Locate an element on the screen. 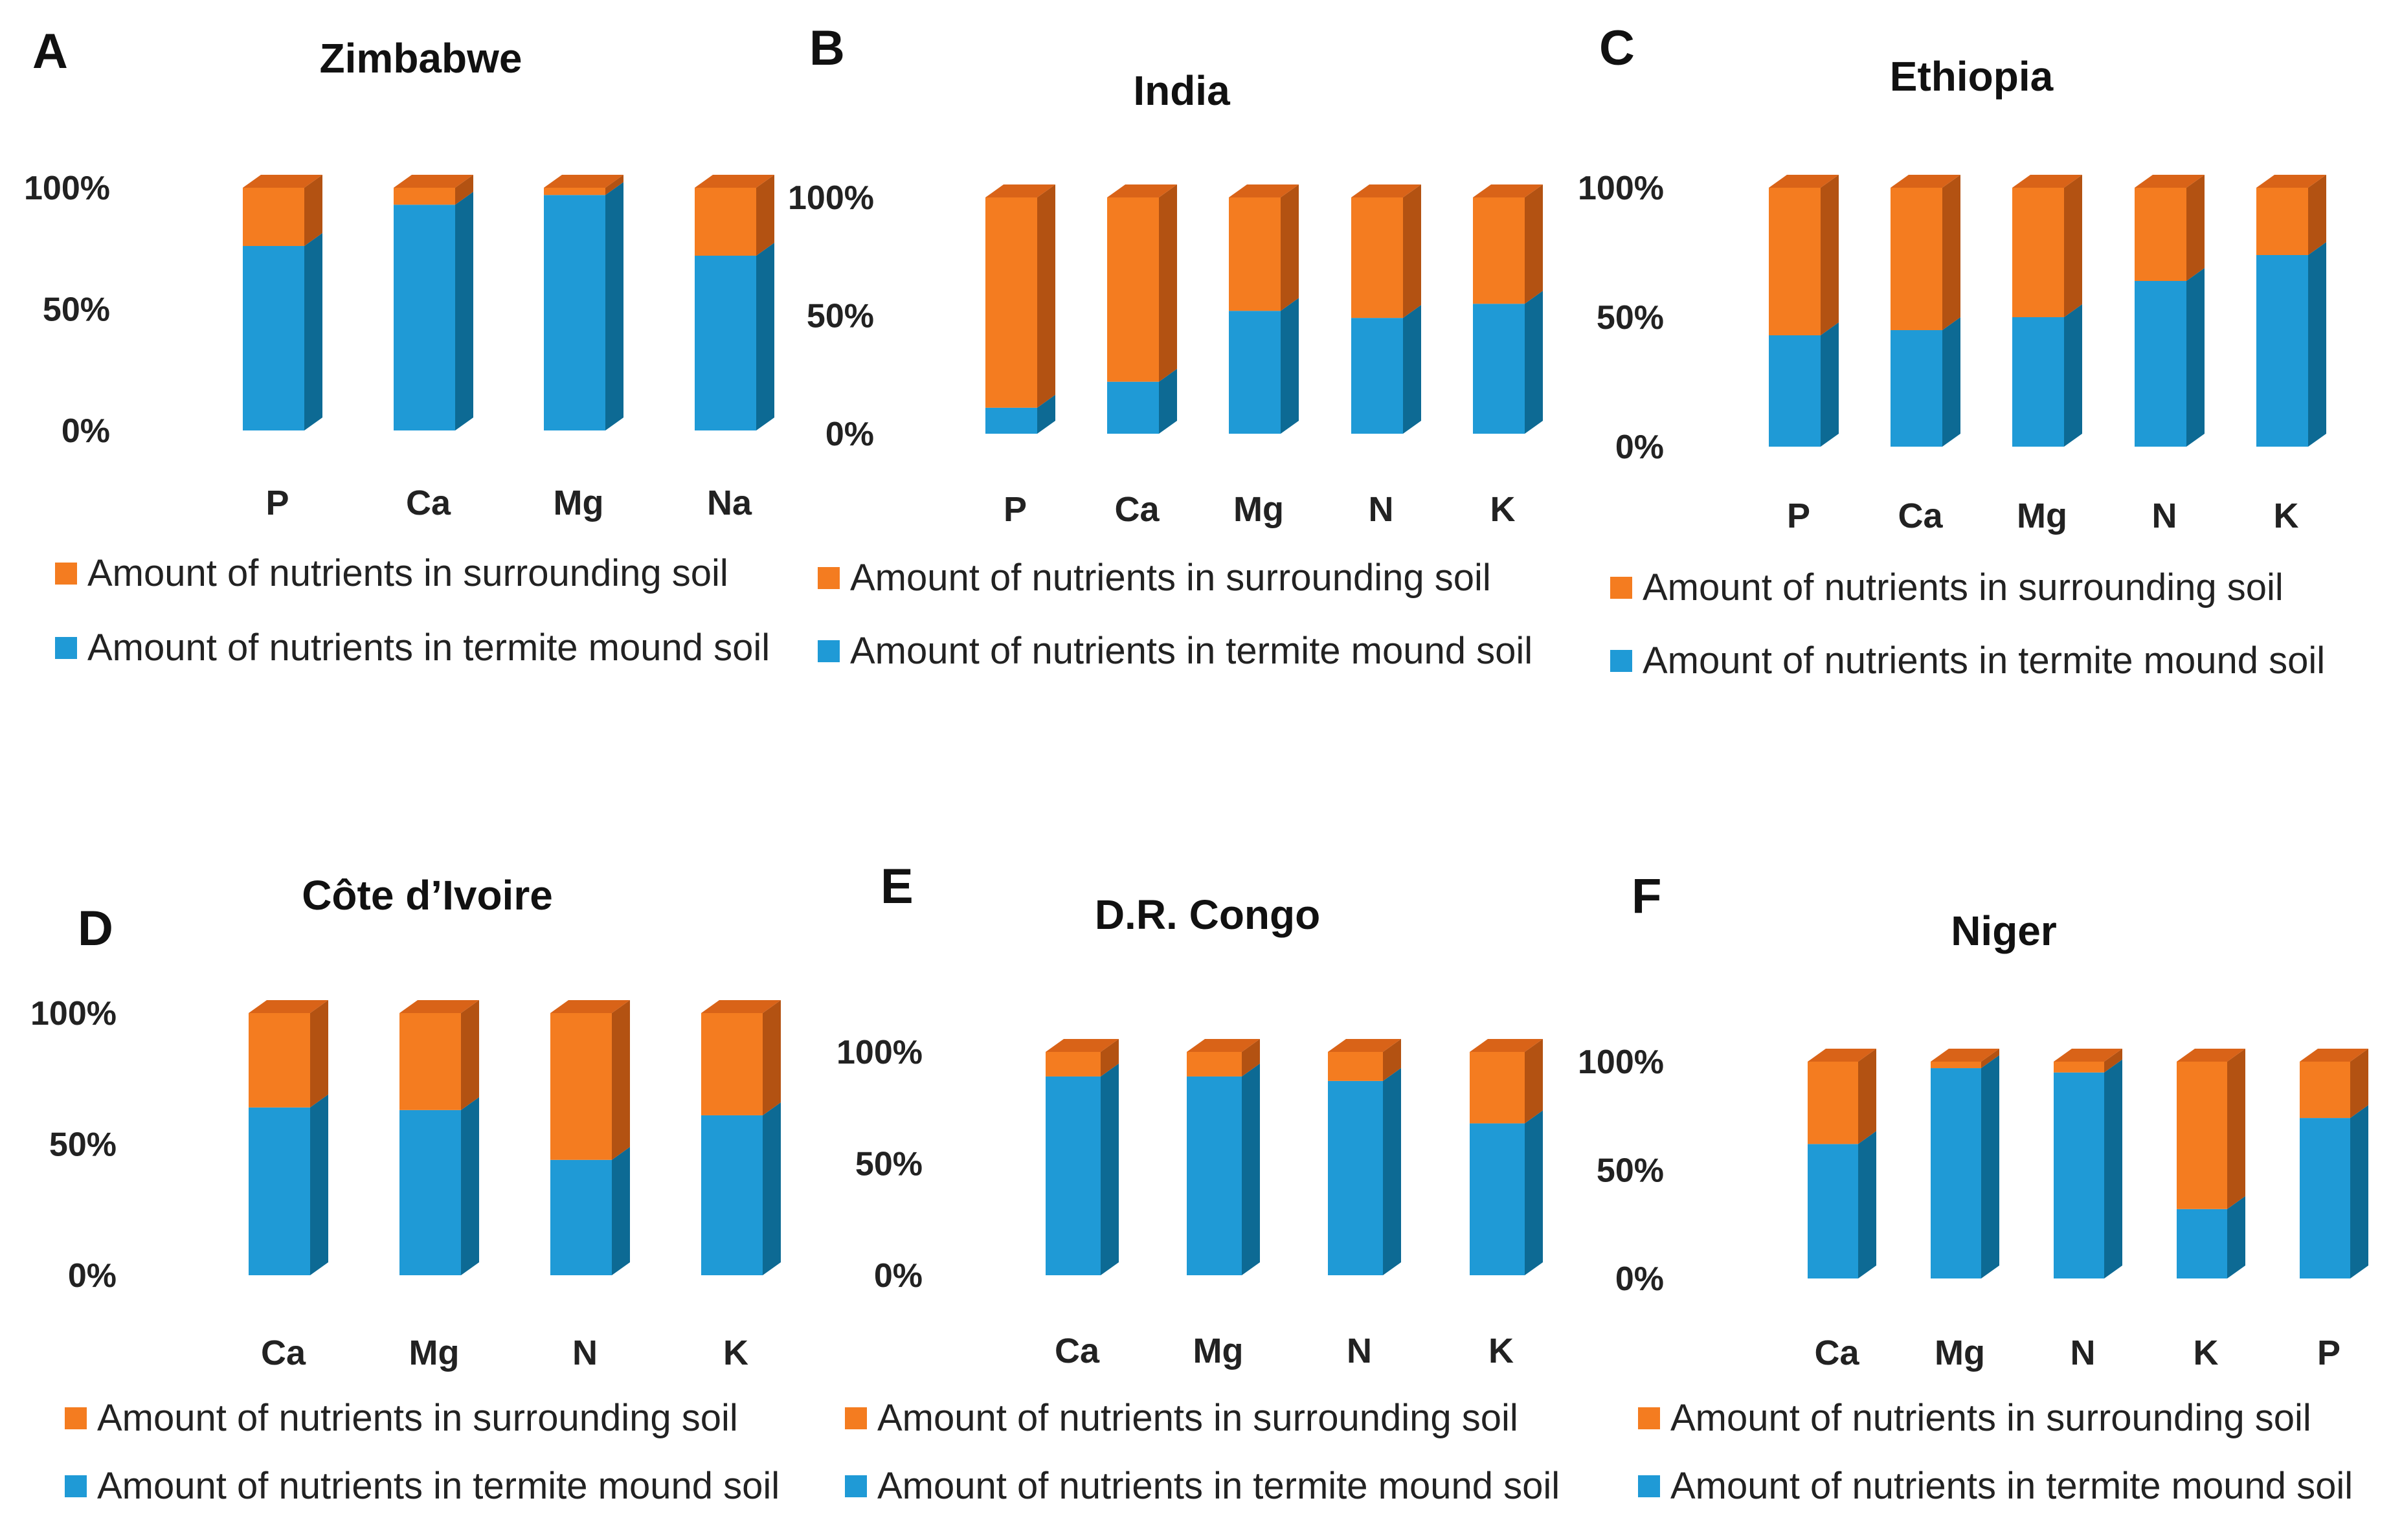 The image size is (2402, 1540). category-label: Na is located at coordinates (729, 503).